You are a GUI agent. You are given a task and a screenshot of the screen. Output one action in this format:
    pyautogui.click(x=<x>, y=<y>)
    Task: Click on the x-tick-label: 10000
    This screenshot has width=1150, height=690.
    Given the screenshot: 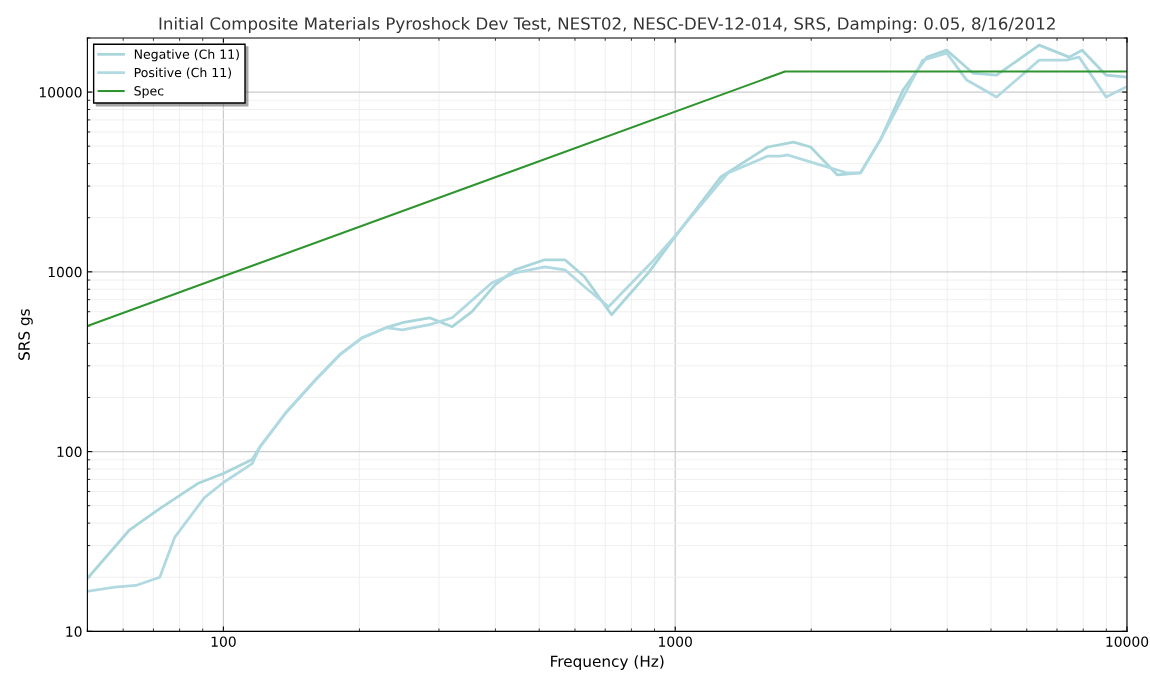 What is the action you would take?
    pyautogui.click(x=1127, y=641)
    